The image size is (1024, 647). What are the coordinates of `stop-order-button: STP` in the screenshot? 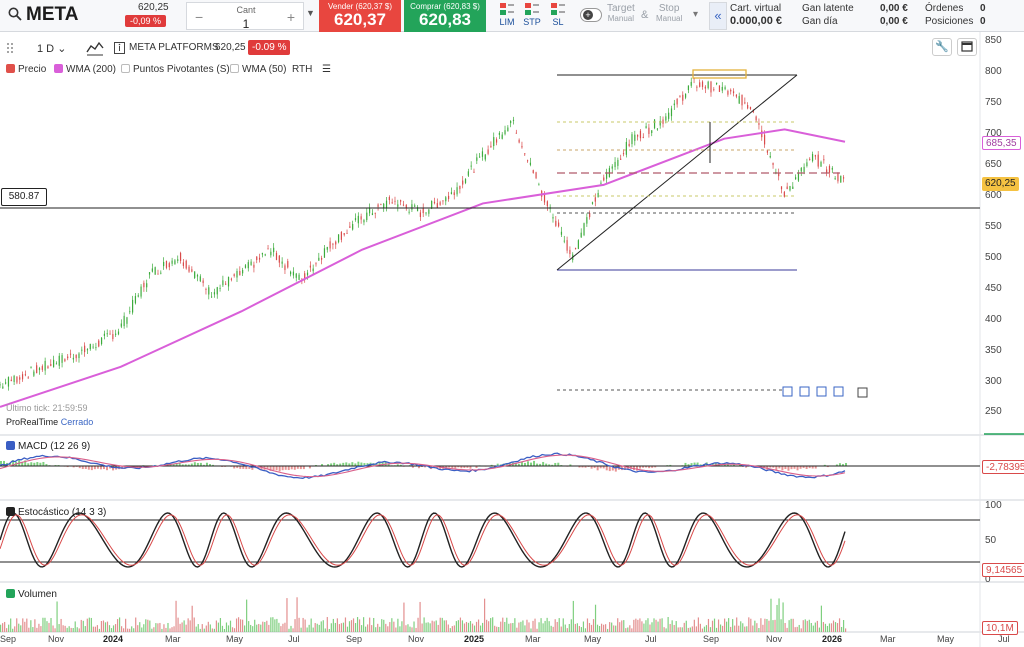 It's located at (532, 16).